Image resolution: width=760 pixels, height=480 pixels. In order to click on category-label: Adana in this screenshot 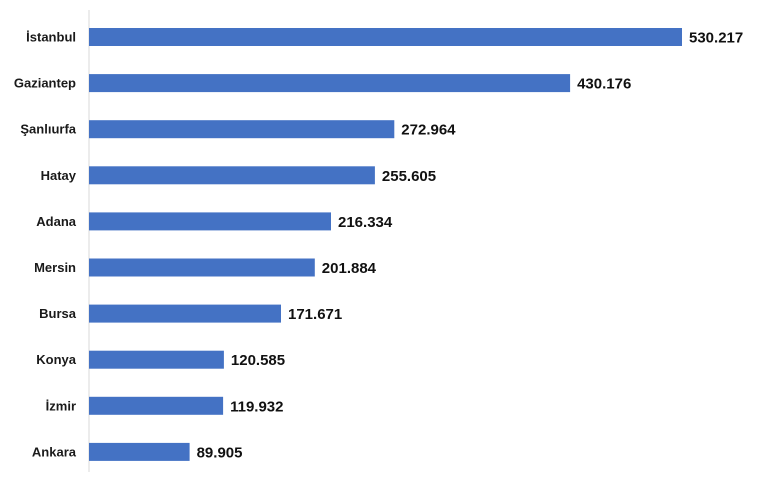, I will do `click(56, 221)`.